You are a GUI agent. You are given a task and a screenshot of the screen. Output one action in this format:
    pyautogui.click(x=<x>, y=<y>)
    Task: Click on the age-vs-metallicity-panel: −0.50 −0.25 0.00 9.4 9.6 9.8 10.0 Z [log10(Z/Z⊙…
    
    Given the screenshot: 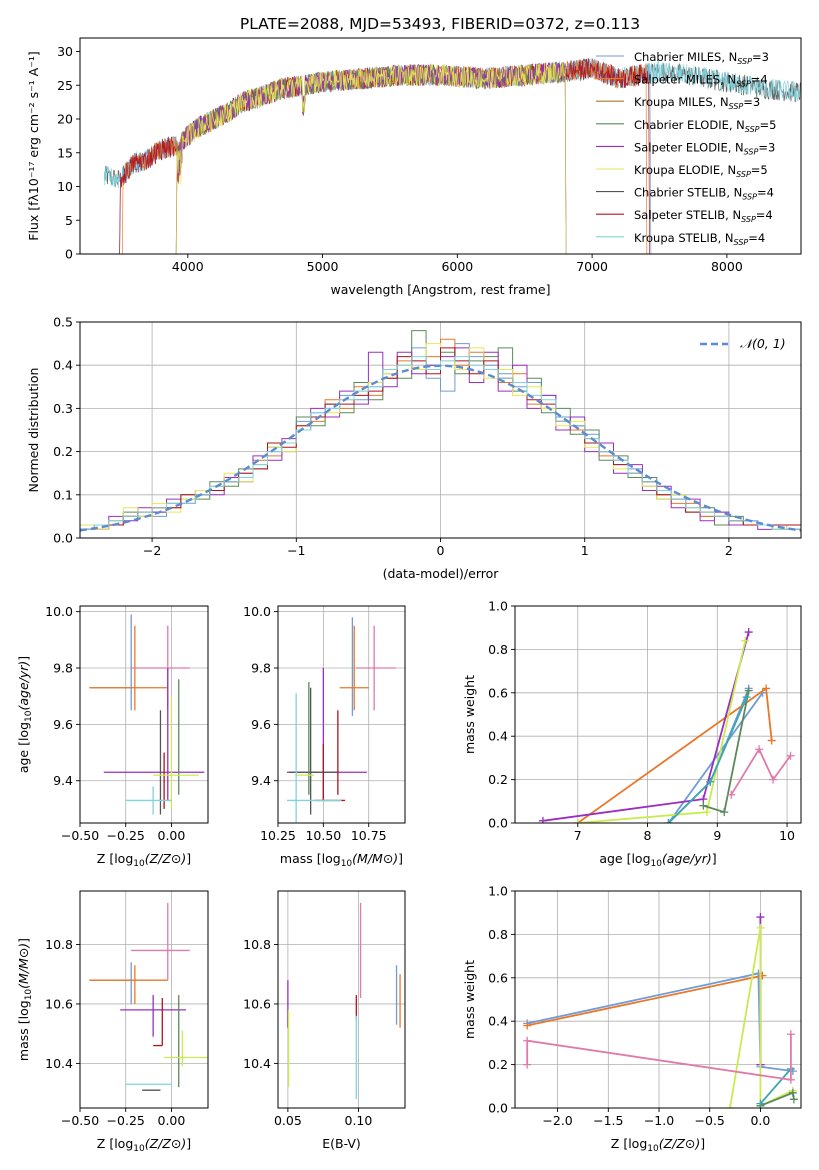 What is the action you would take?
    pyautogui.click(x=112, y=736)
    